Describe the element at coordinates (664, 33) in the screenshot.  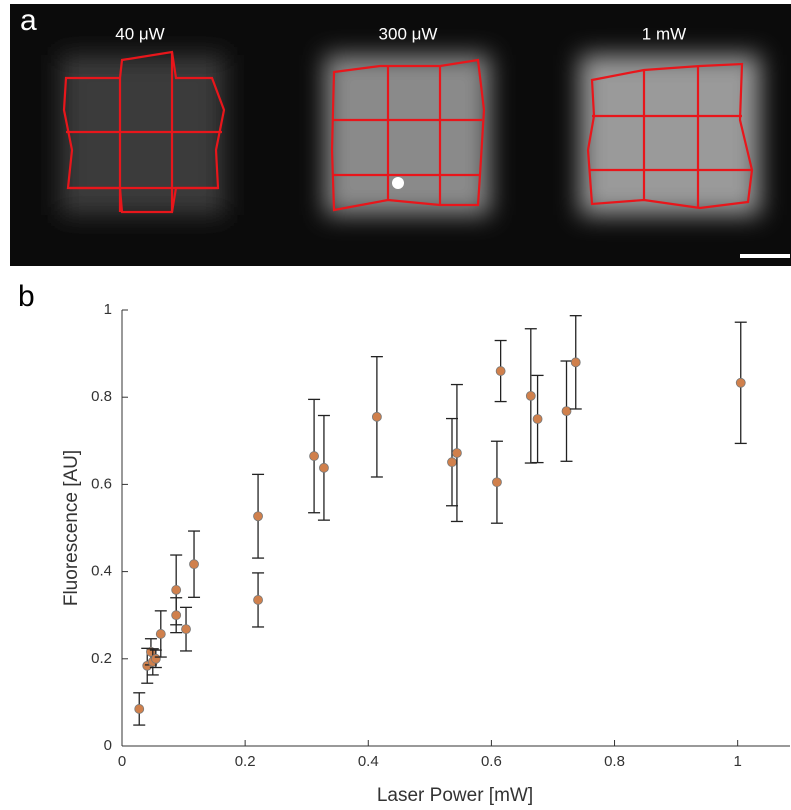
I see `image-label: 1 mW` at that location.